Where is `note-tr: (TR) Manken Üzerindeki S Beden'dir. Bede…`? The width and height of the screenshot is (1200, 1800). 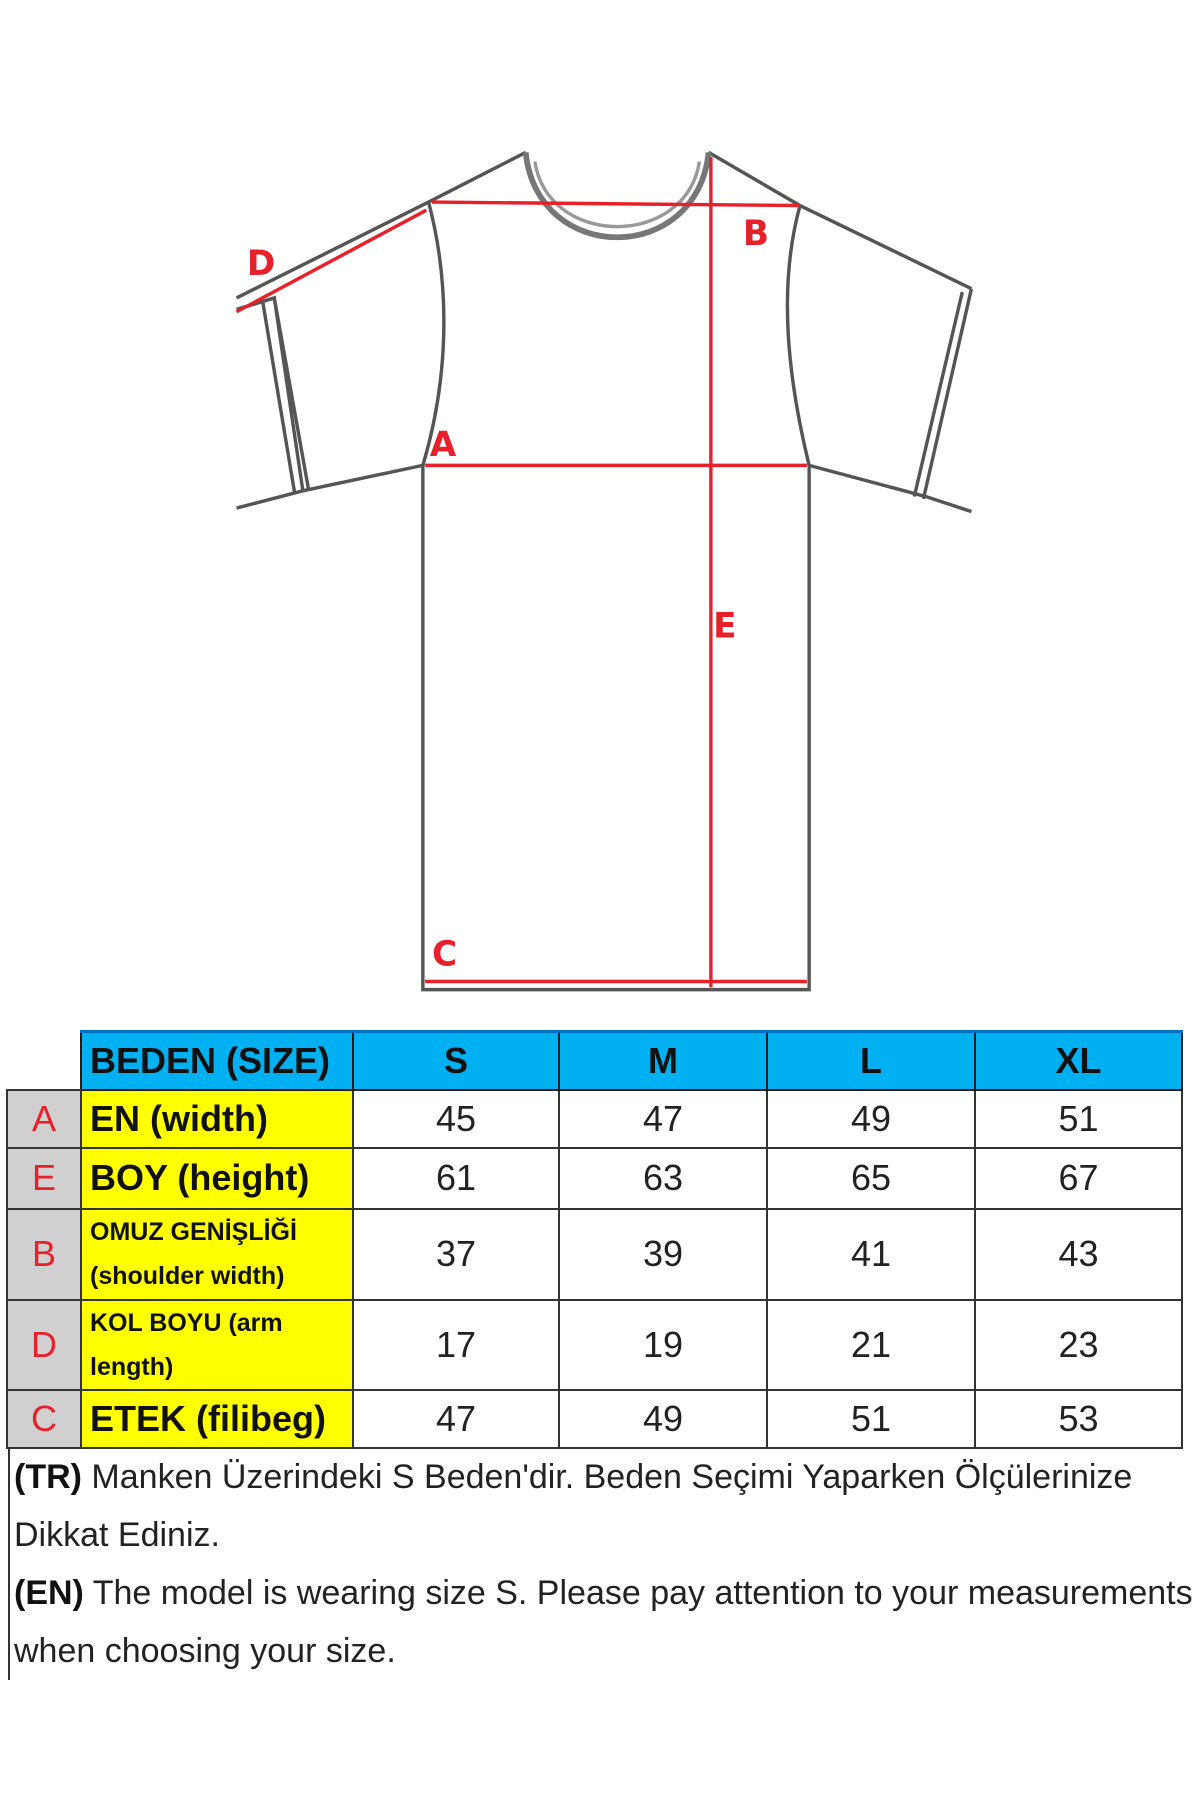
note-tr: (TR) Manken Üzerindeki S Beden'dir. Bede… is located at coordinates (604, 1506).